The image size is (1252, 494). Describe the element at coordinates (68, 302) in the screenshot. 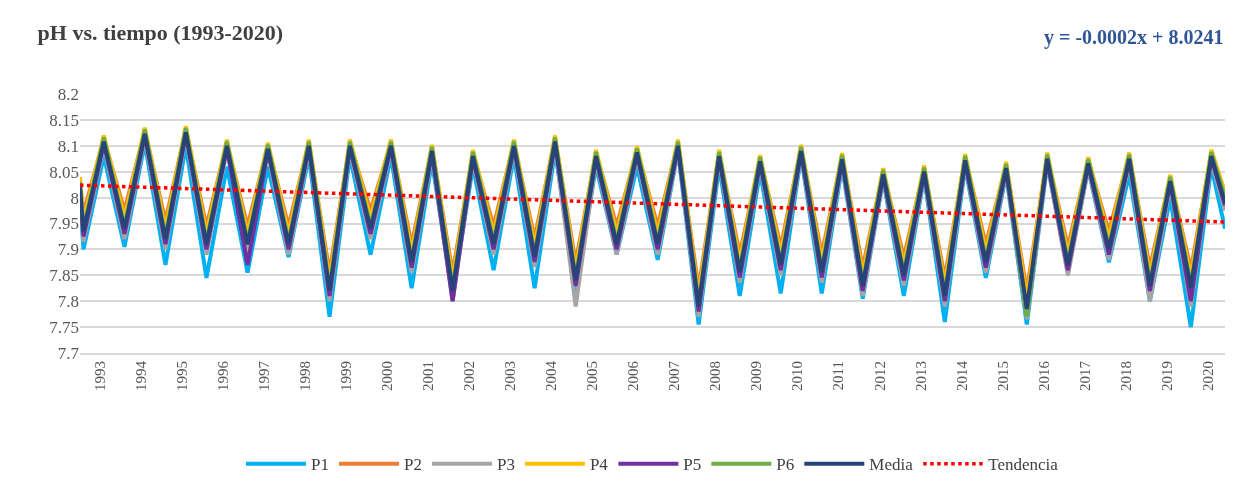

I see `y-tick-label: 7.8` at that location.